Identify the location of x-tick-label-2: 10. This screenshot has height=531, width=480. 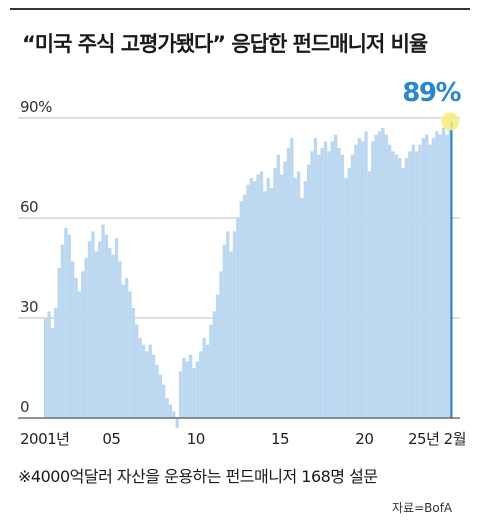
(196, 439).